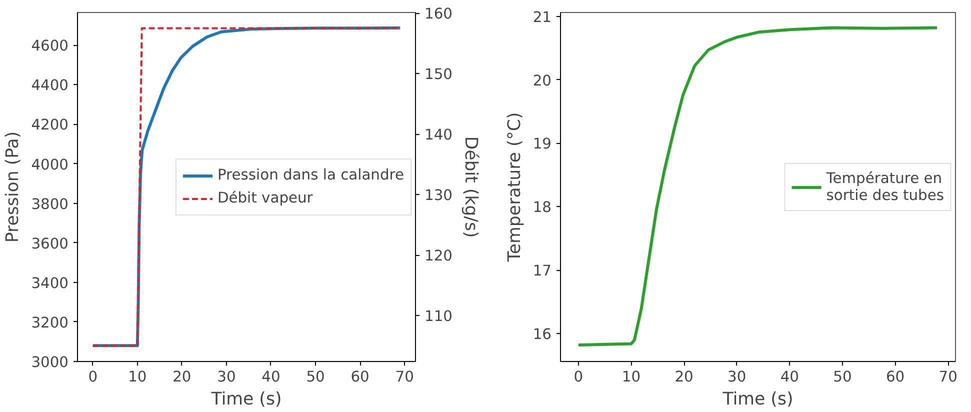 This screenshot has height=412, width=971. Describe the element at coordinates (514, 187) in the screenshot. I see `y-axis-title: Temperature (°C)` at that location.